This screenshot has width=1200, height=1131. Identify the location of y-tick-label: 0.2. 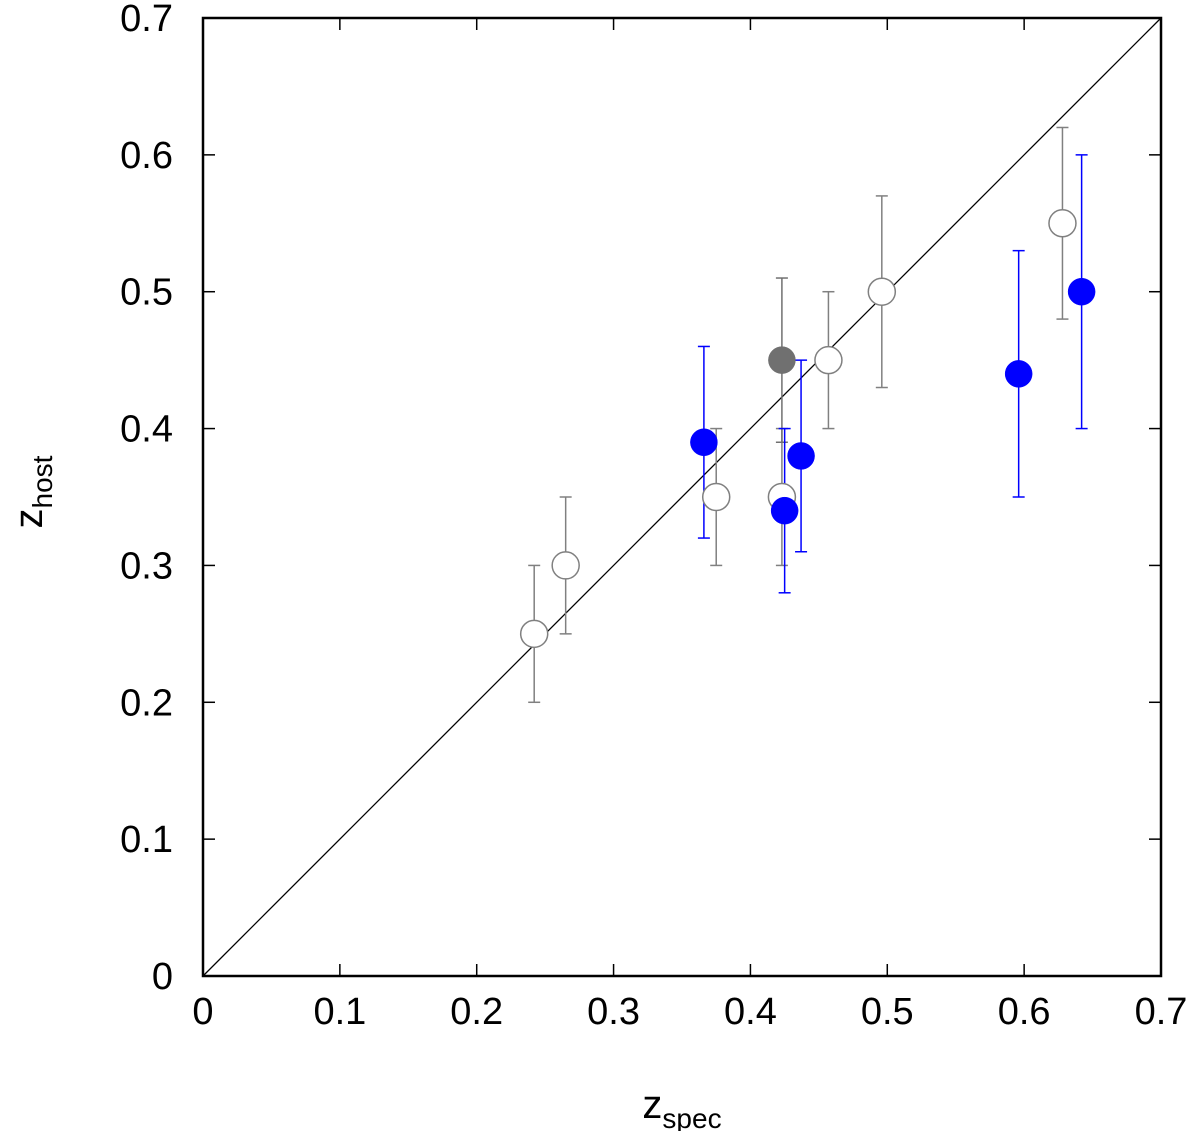
(146, 703).